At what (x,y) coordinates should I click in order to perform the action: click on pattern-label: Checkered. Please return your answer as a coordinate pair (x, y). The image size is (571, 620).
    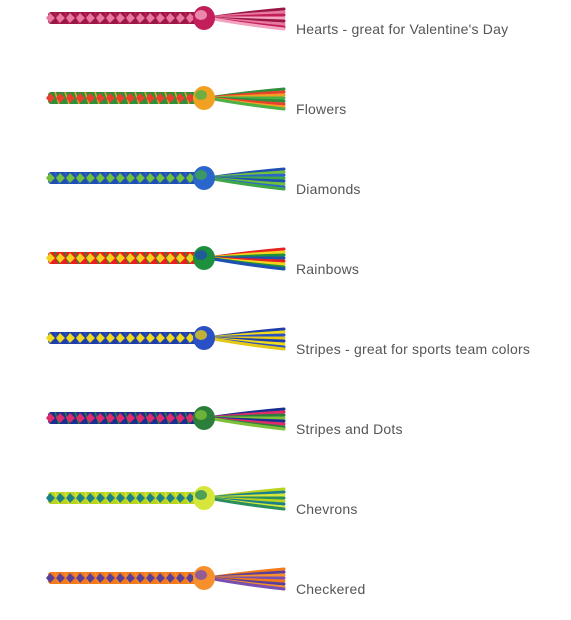
    Looking at the image, I should click on (331, 589).